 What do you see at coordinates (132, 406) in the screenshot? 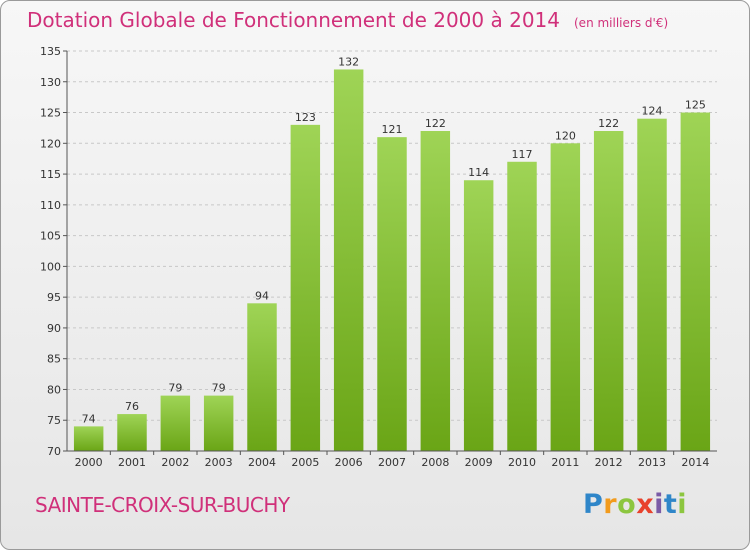
I see `value-label: 76` at bounding box center [132, 406].